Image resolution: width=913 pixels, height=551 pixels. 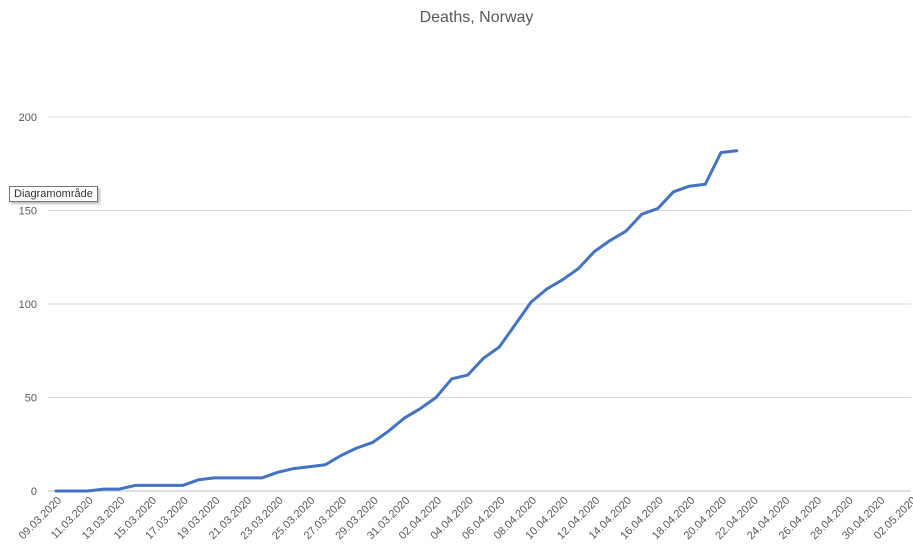 What do you see at coordinates (31, 399) in the screenshot?
I see `y-tick-label: 50` at bounding box center [31, 399].